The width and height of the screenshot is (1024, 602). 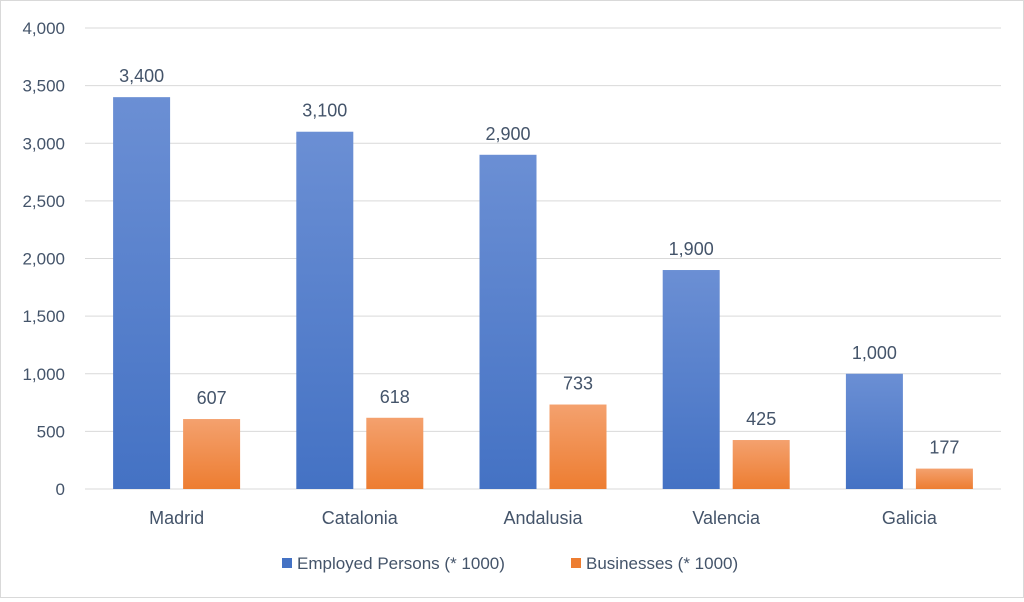 I want to click on data-label: 3,400, so click(x=141, y=76).